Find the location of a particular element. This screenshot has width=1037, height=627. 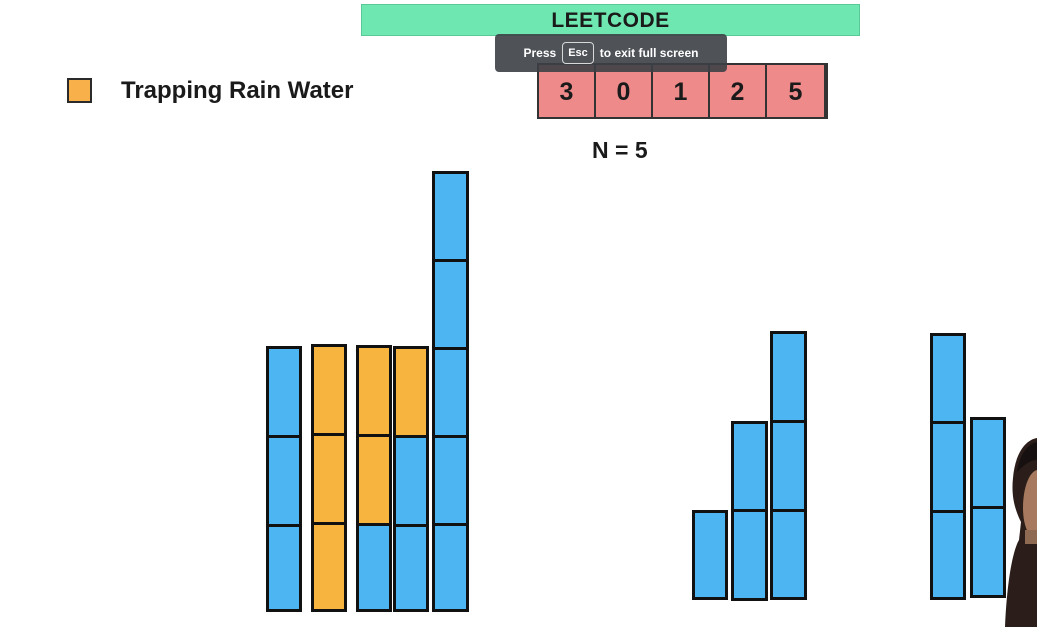

fullscreen-toast: Press Esc to exit full screen is located at coordinates (611, 53).